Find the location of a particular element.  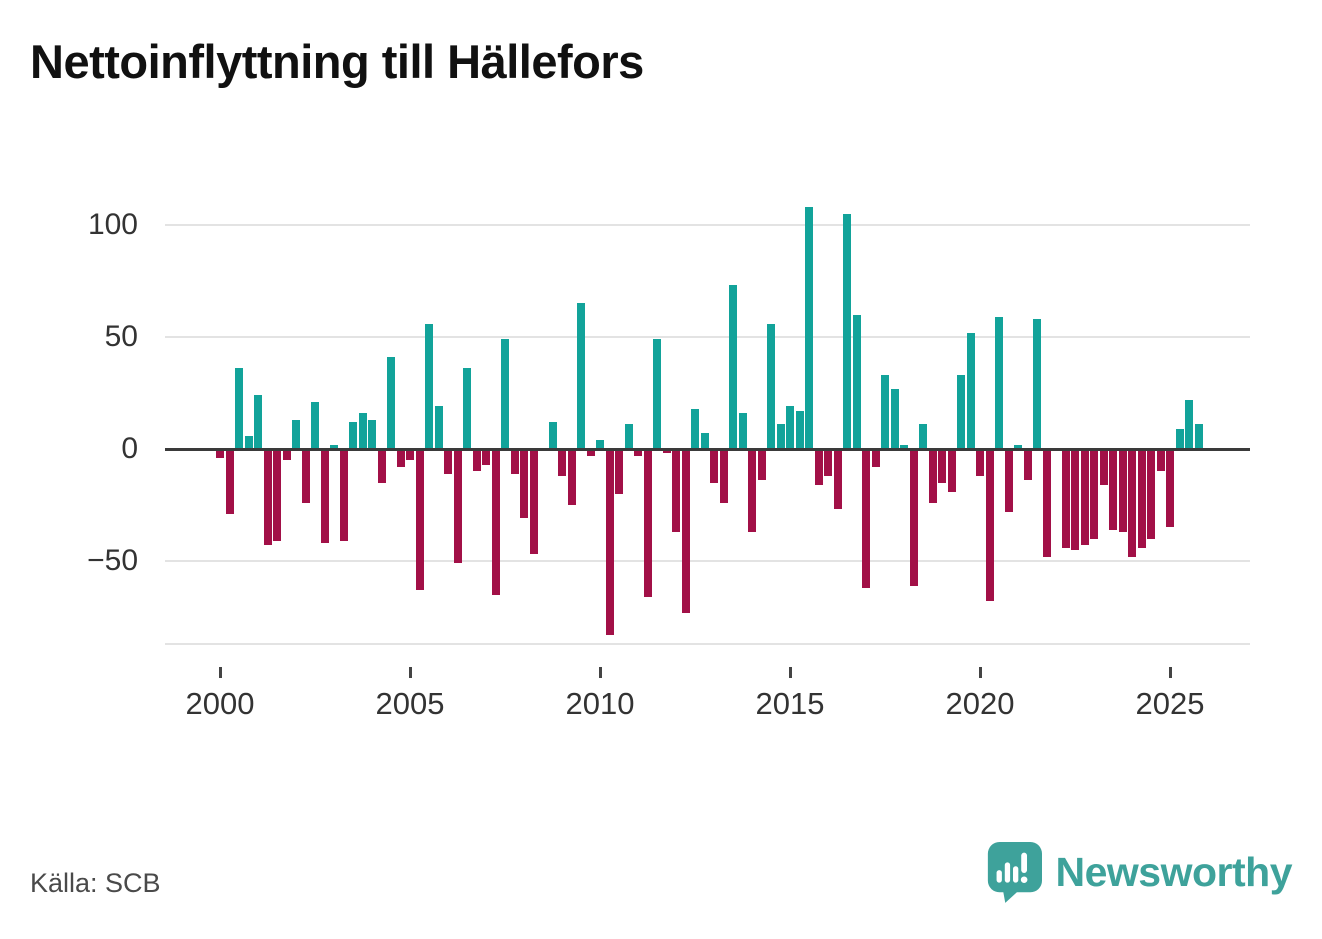

x-axis-label: 2020 is located at coordinates (980, 703).